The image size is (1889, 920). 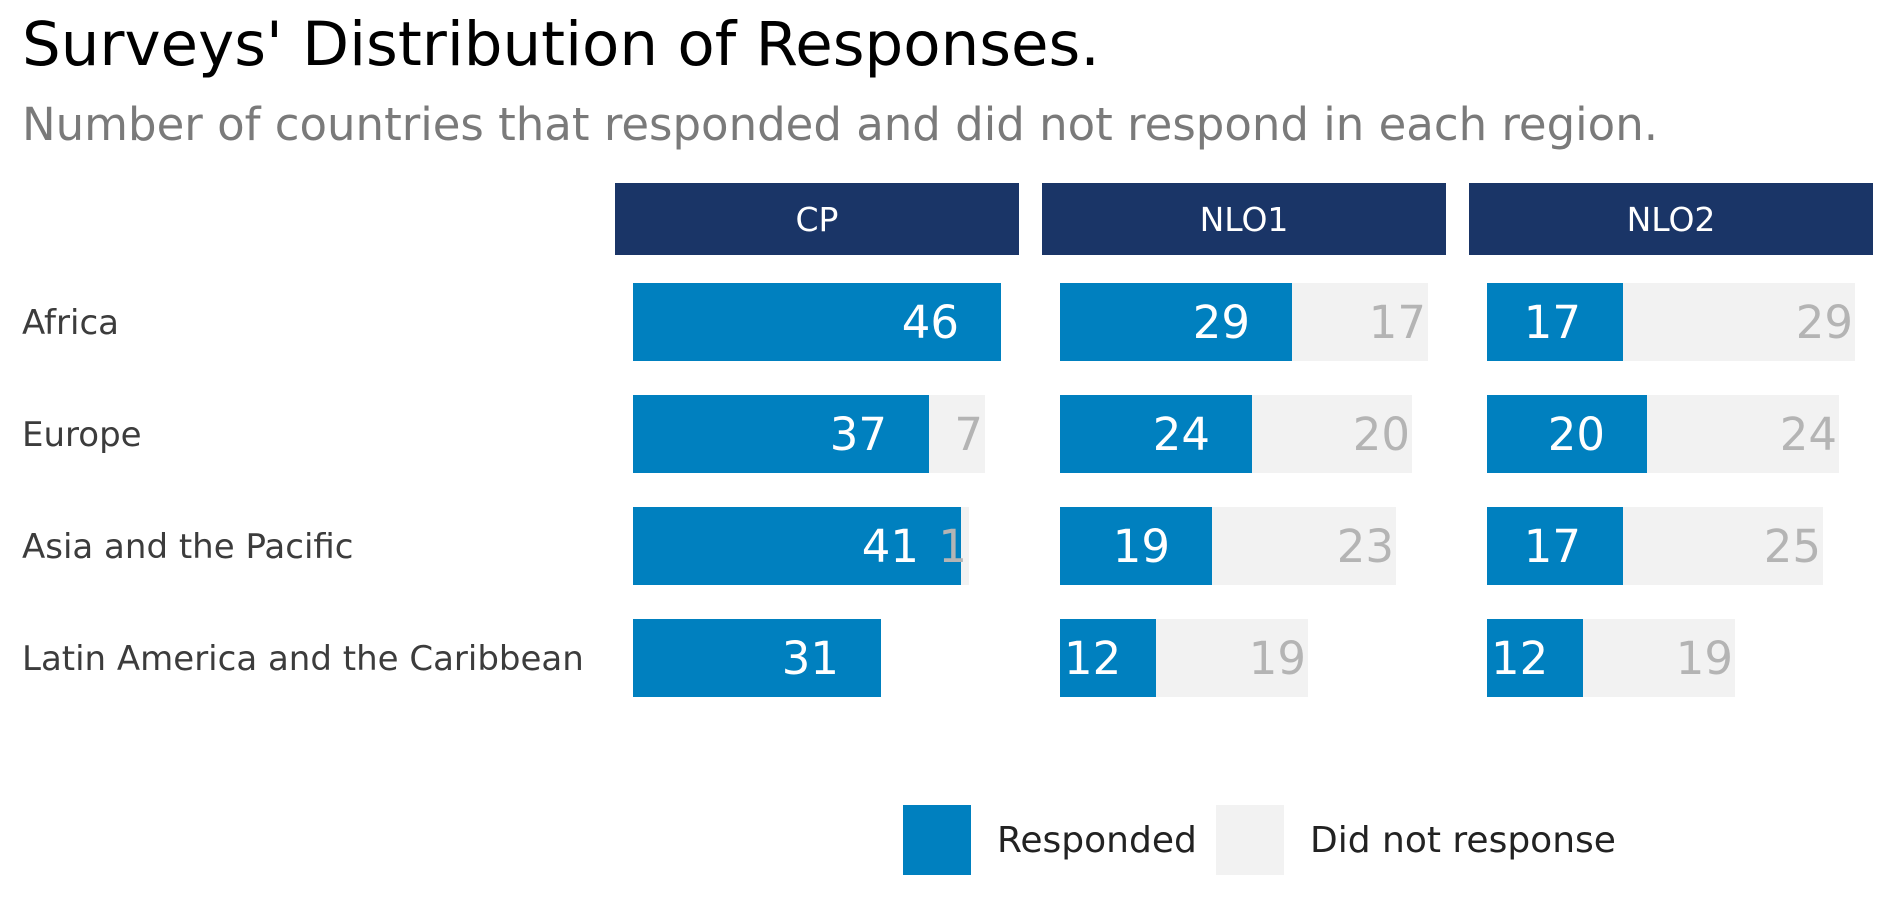 I want to click on category-label: Europe, so click(x=82, y=435).